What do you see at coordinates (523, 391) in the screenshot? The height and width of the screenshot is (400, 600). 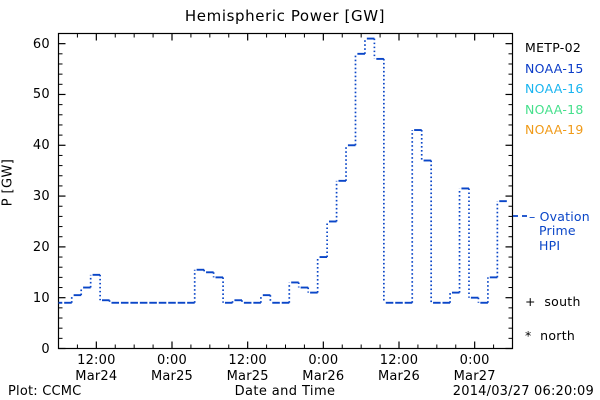 I see `footer-timestamp: 2014/03/27 06:20:09` at bounding box center [523, 391].